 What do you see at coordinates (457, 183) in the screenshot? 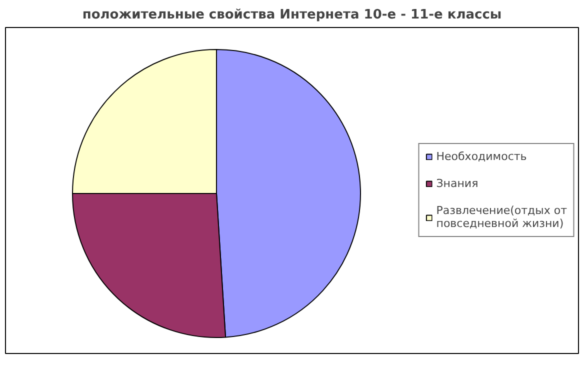
I see `legend-label: Знания` at bounding box center [457, 183].